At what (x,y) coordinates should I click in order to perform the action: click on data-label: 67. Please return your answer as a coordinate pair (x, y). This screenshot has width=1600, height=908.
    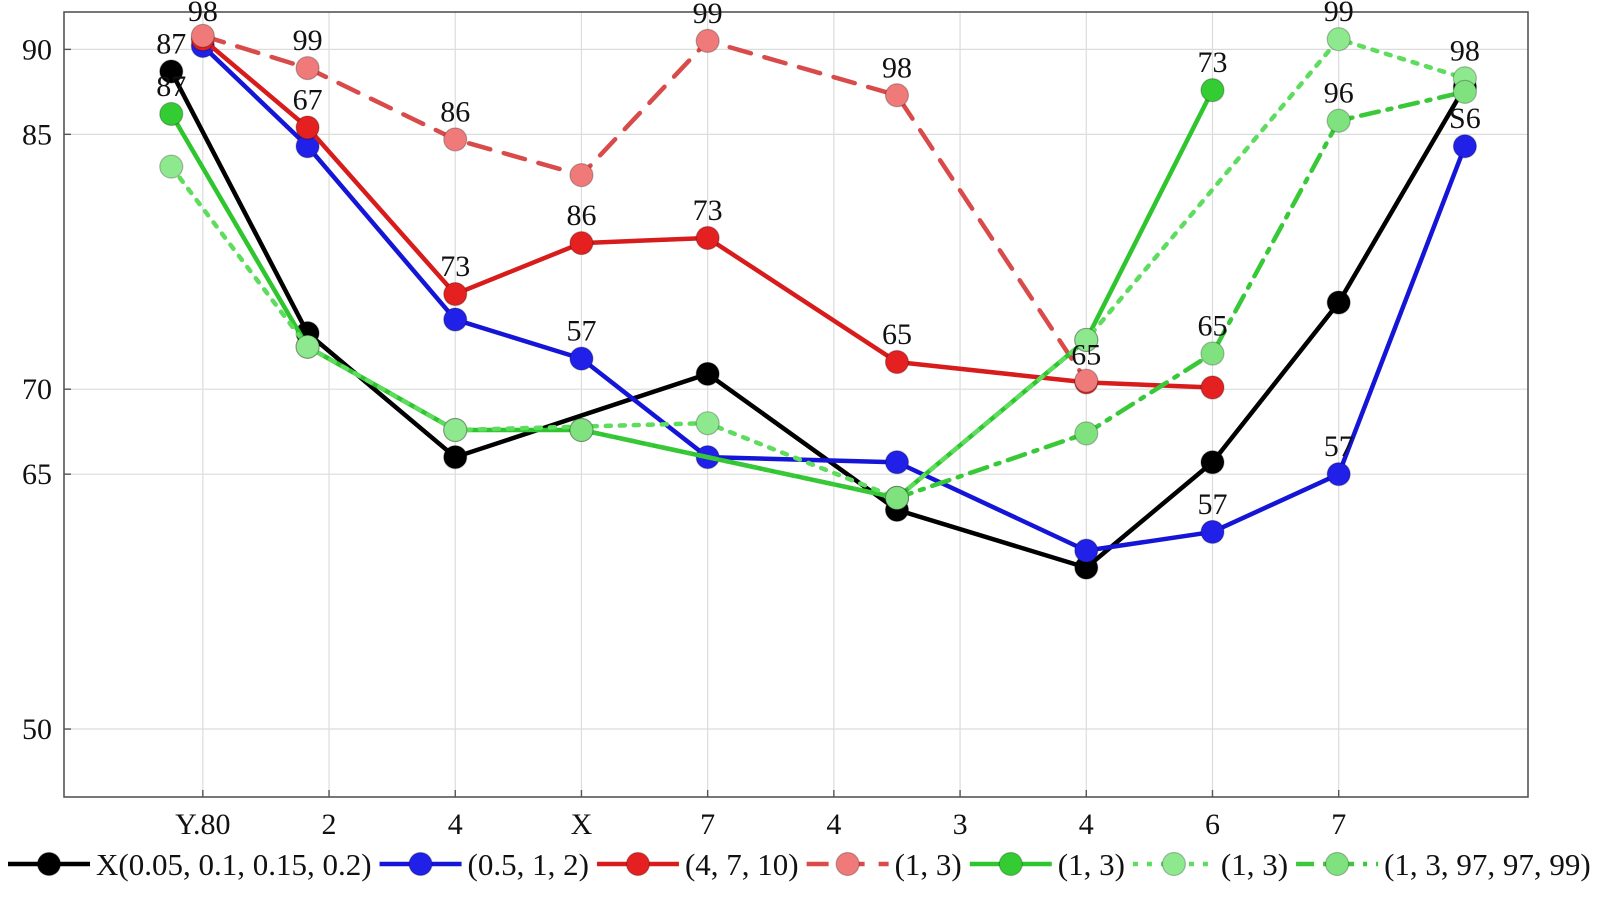
    Looking at the image, I should click on (308, 100).